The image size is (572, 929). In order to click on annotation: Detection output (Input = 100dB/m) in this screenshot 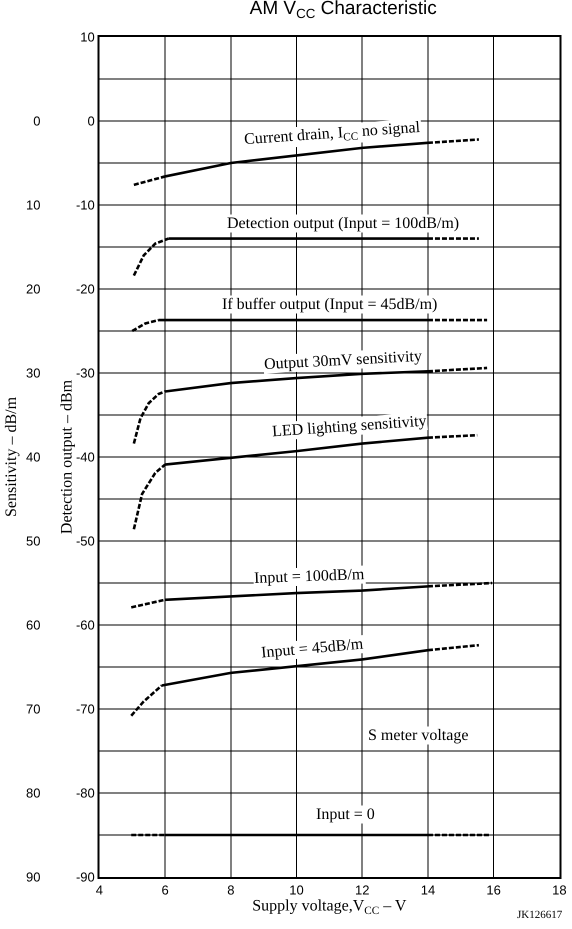, I will do `click(343, 223)`.